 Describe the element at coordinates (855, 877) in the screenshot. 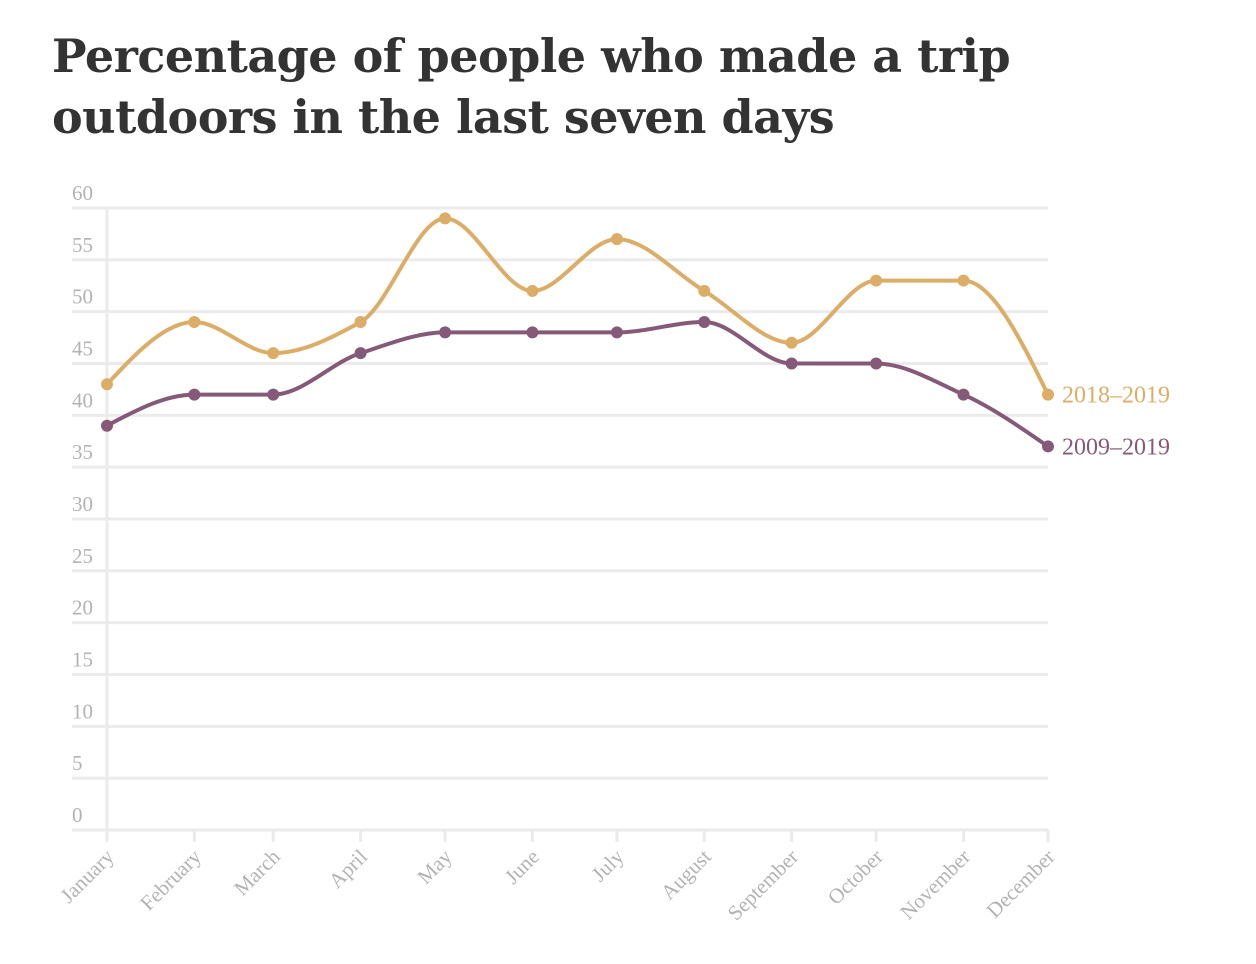

I see `x-tick-label: October` at that location.